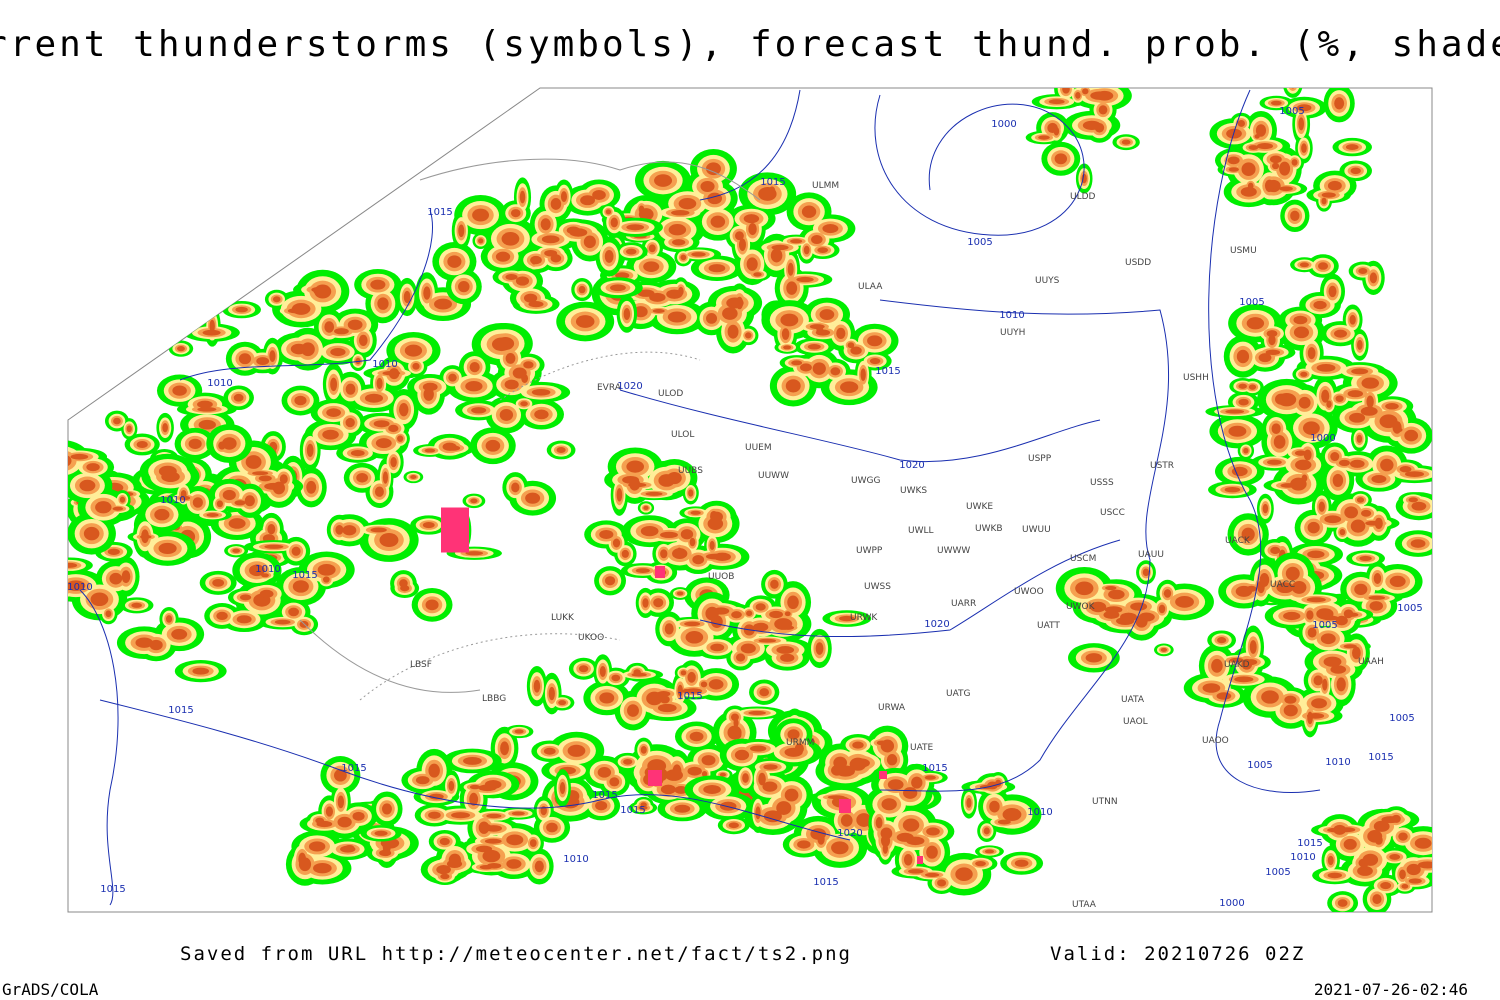 The width and height of the screenshot is (1500, 1000). What do you see at coordinates (892, 708) in the screenshot?
I see `station-label: URWA` at bounding box center [892, 708].